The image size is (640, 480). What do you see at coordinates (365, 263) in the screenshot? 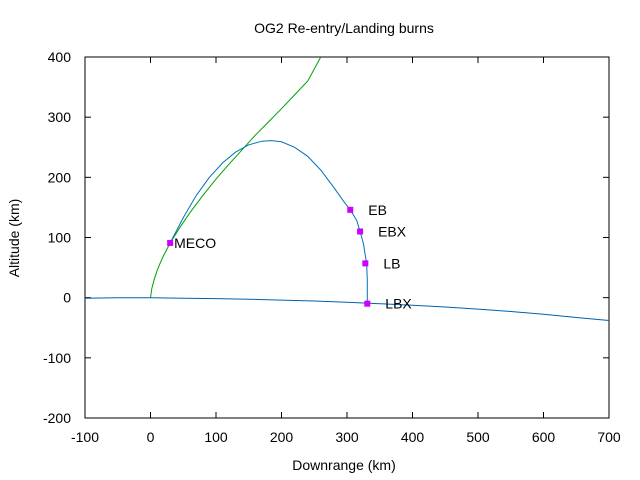
I see `event-marker-lb` at bounding box center [365, 263].